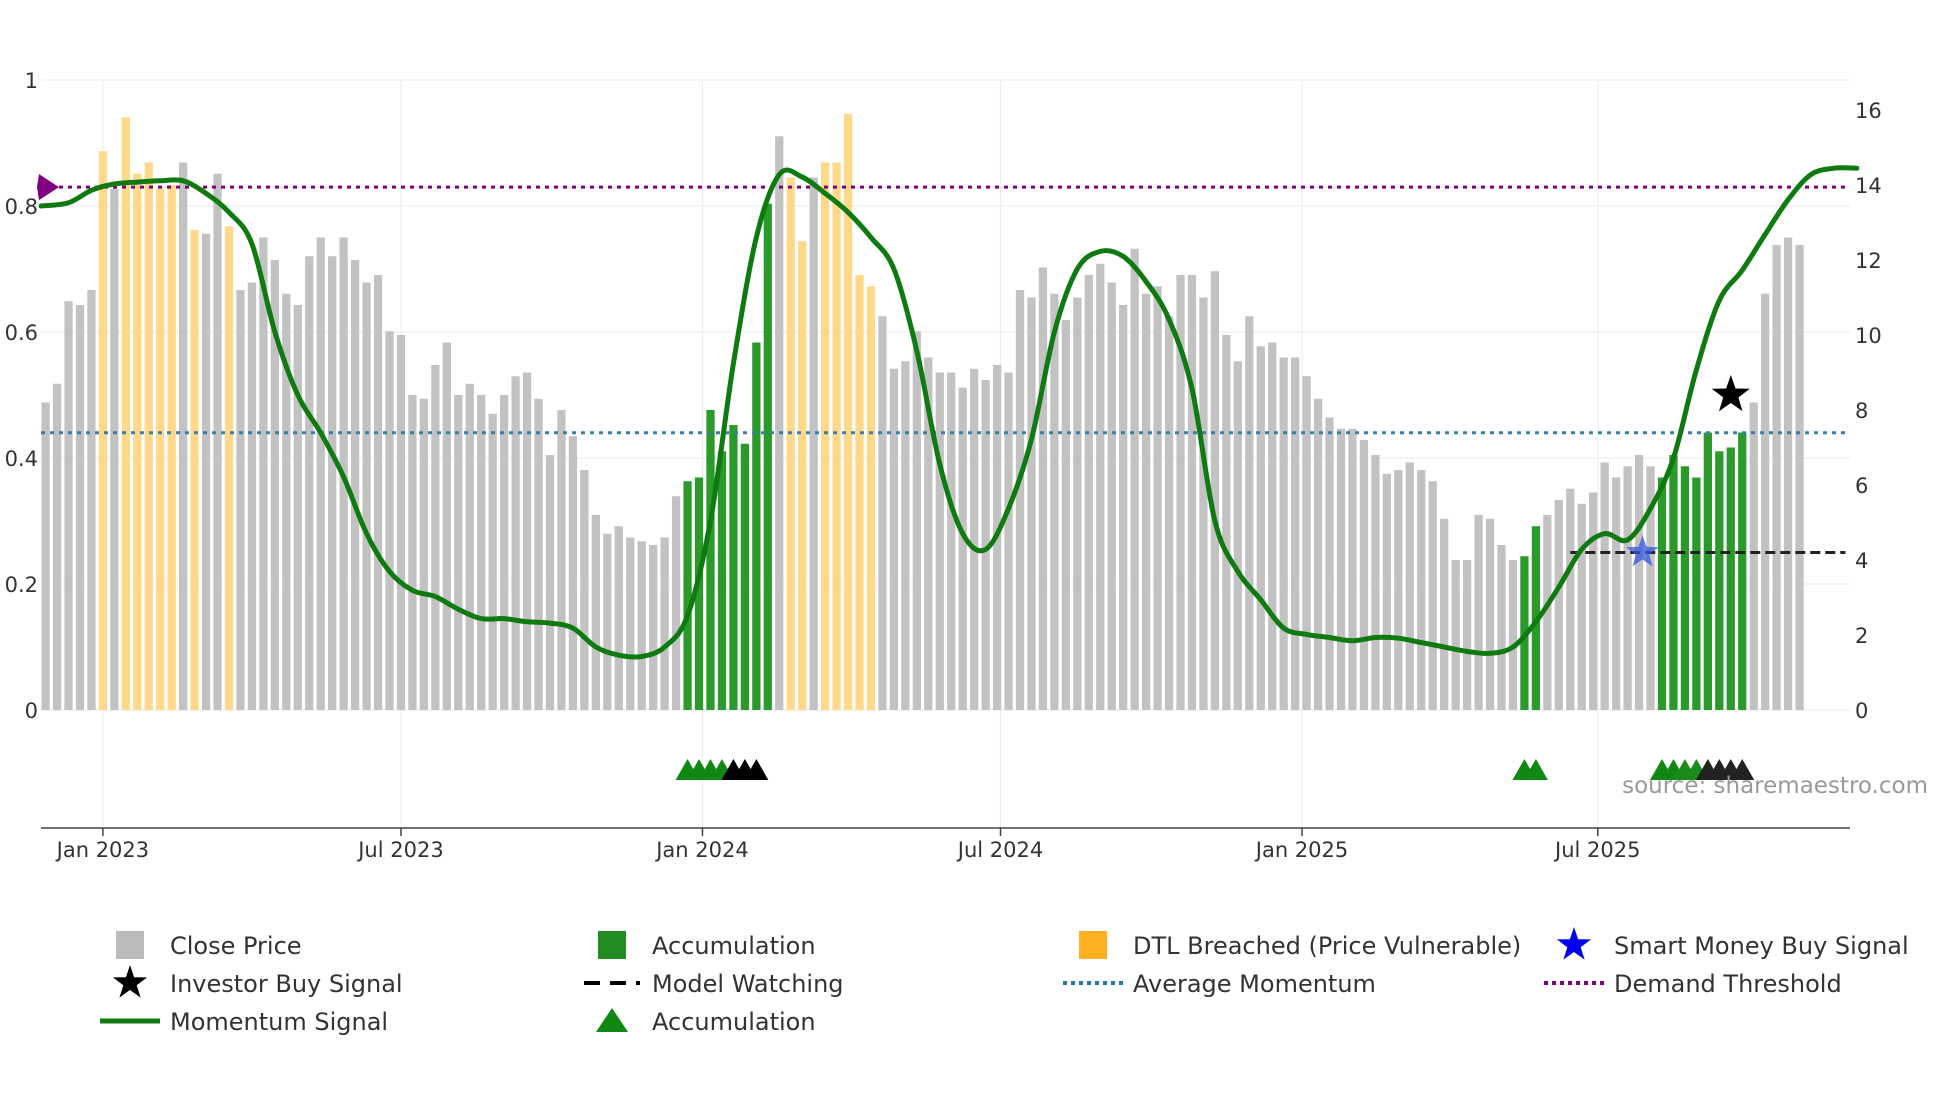  Describe the element at coordinates (1868, 261) in the screenshot. I see `right-axis-tick-label: 12` at that location.